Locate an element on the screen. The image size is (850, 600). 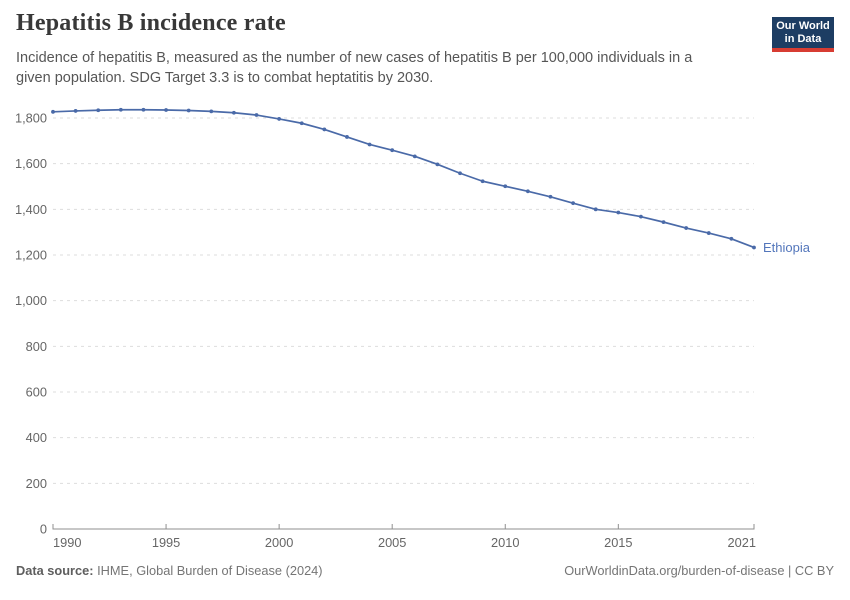
data-source-label: Data source: is located at coordinates (55, 570).